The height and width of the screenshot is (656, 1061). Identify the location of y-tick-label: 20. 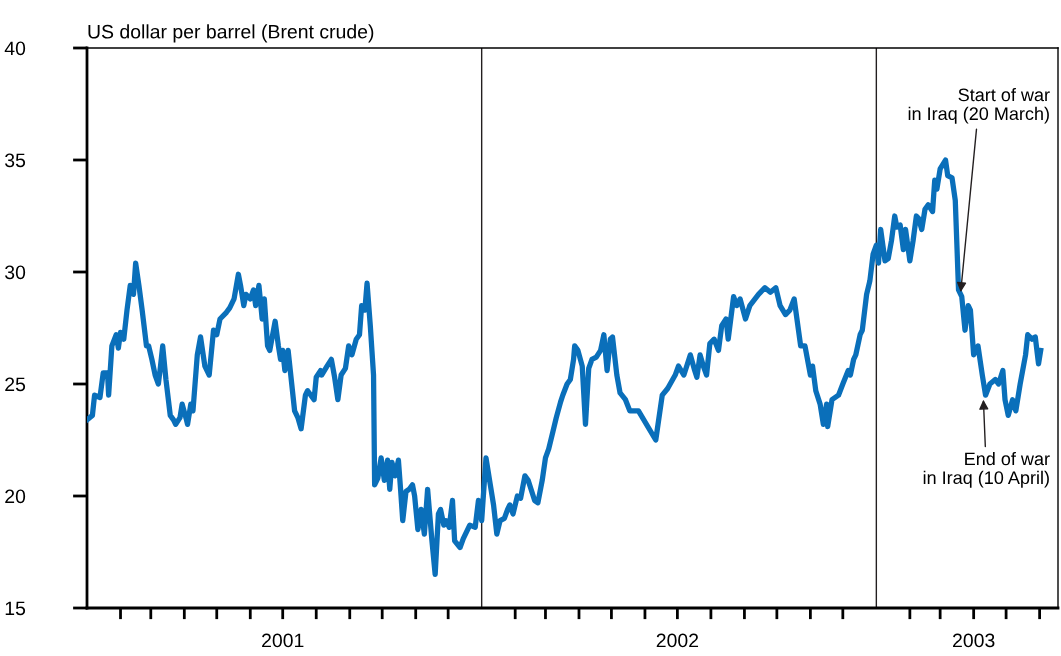
(15, 496).